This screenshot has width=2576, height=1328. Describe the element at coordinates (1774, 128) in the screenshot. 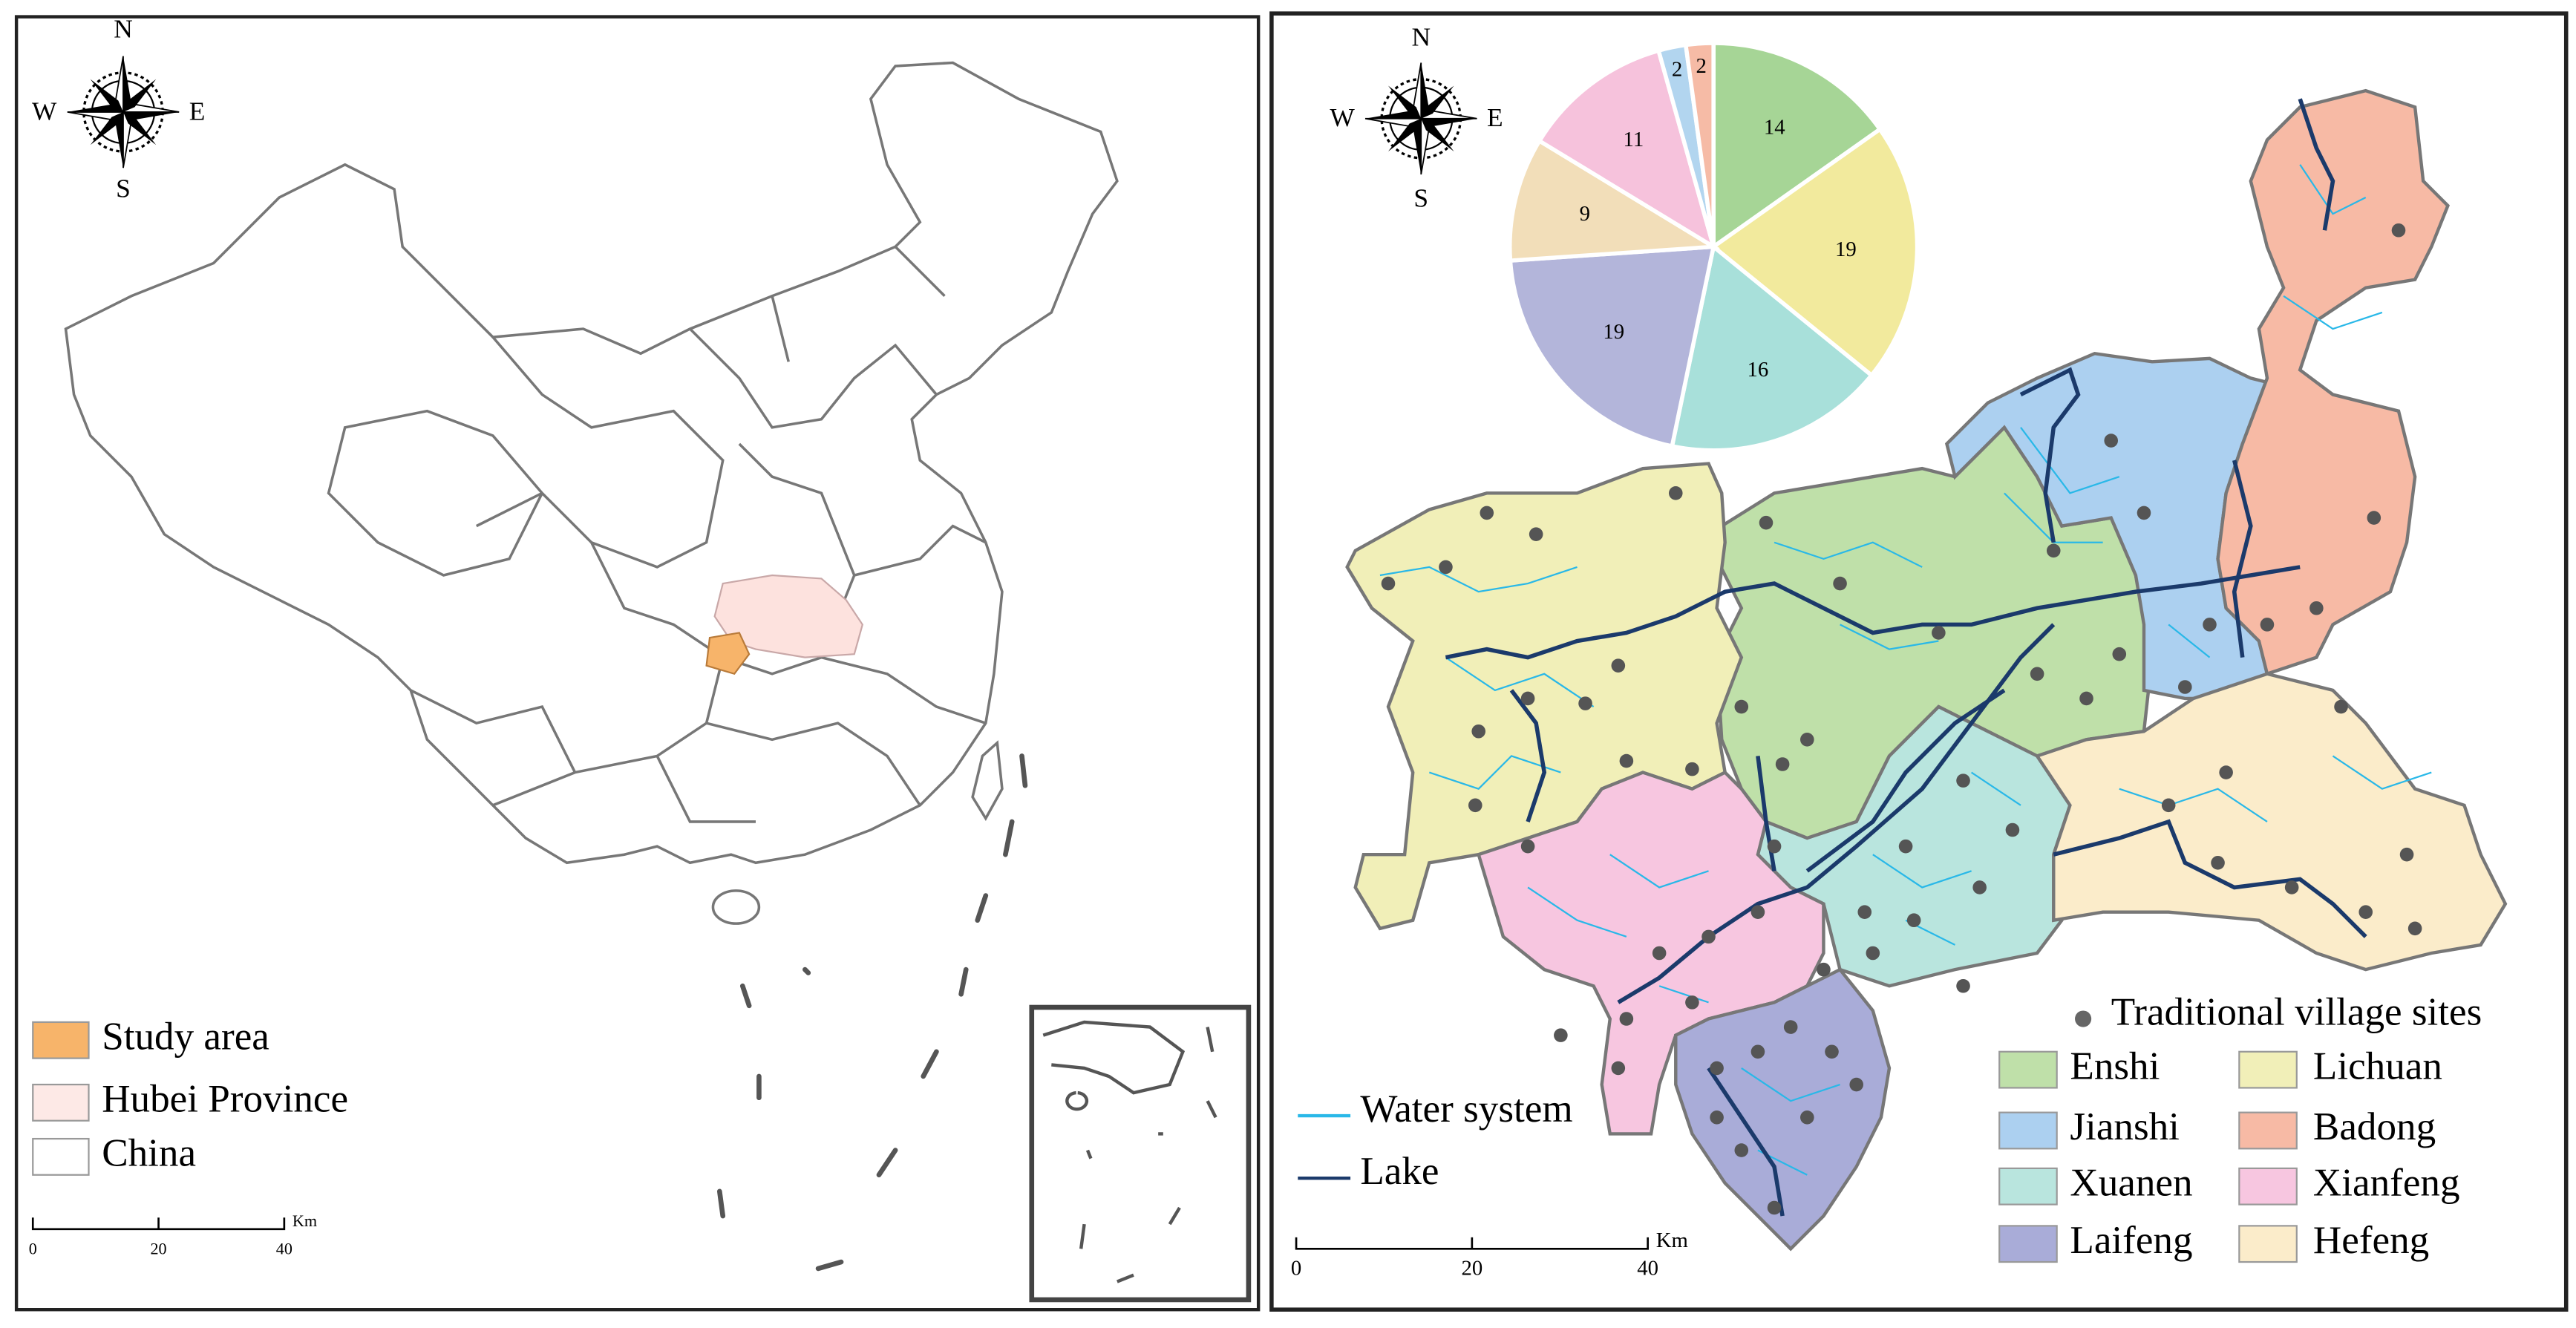

I see `pie-label: 14` at that location.